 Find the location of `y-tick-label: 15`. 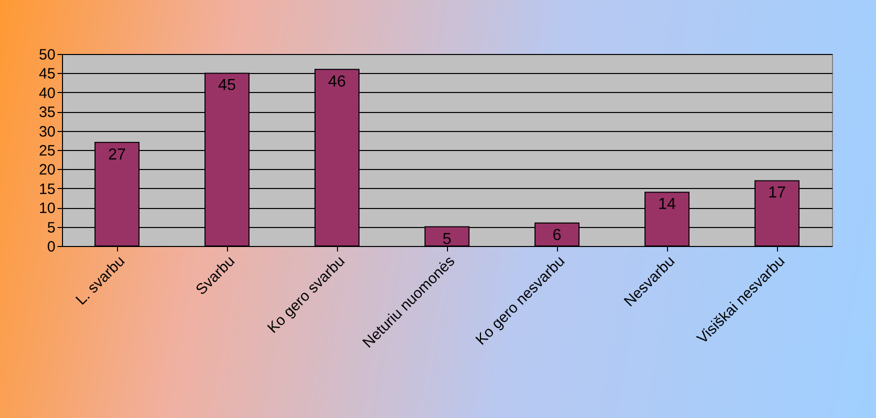

y-tick-label: 15 is located at coordinates (47, 189).